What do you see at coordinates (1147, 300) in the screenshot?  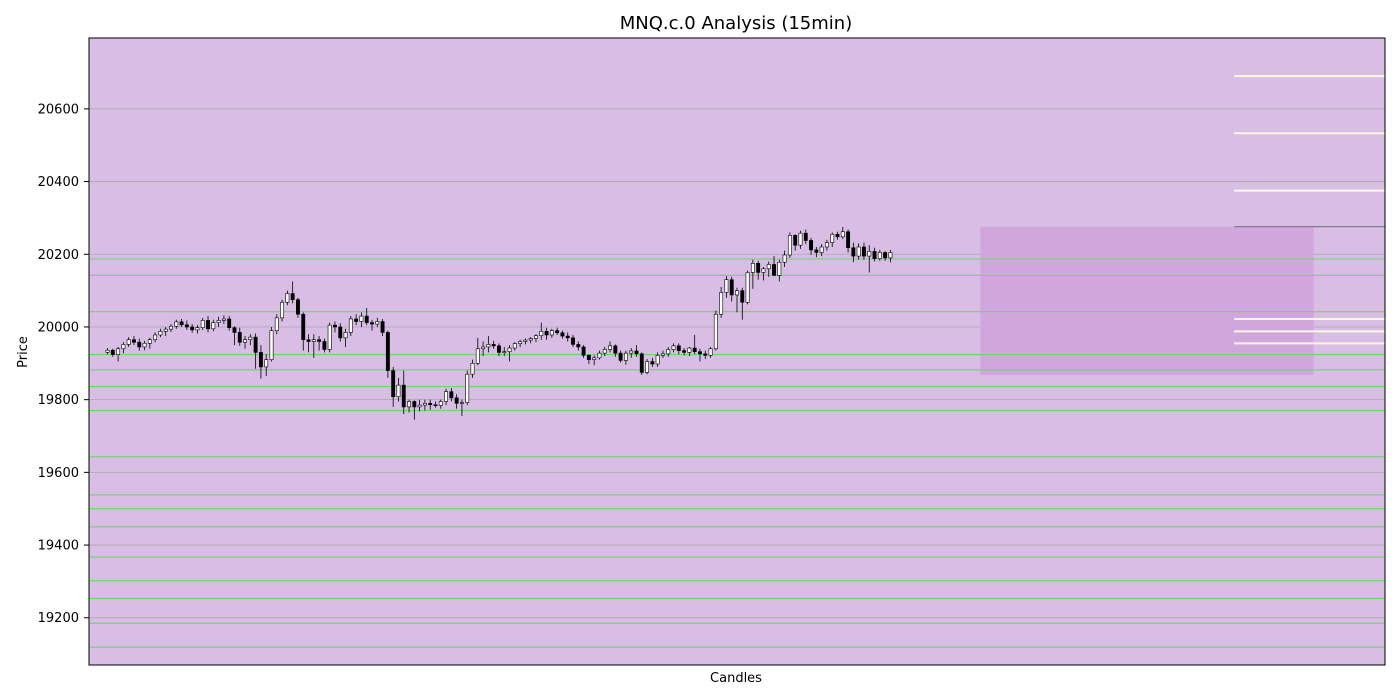 I see `zone-rectangle` at bounding box center [1147, 300].